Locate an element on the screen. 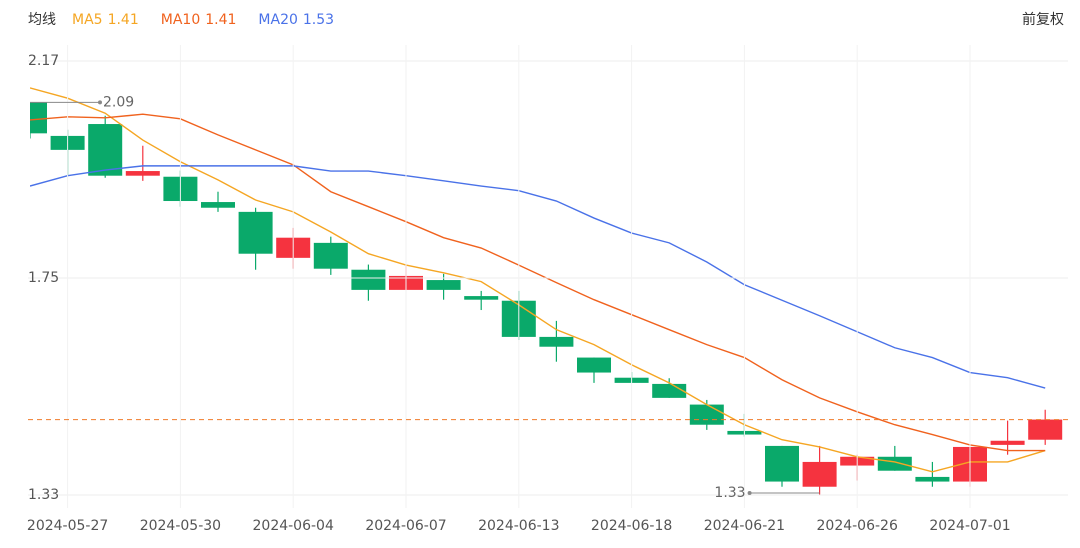 This screenshot has width=1080, height=548. x-tick-label: 2024-06-04 is located at coordinates (293, 526).